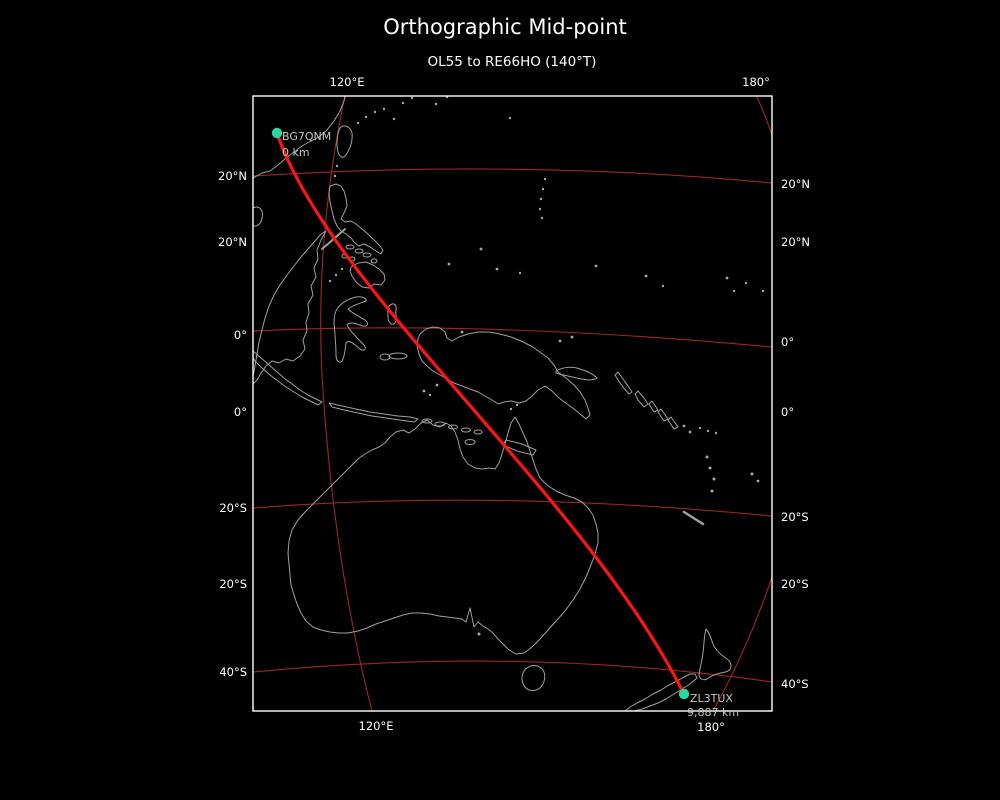  I want to click on start-distance-label: 0 km, so click(296, 152).